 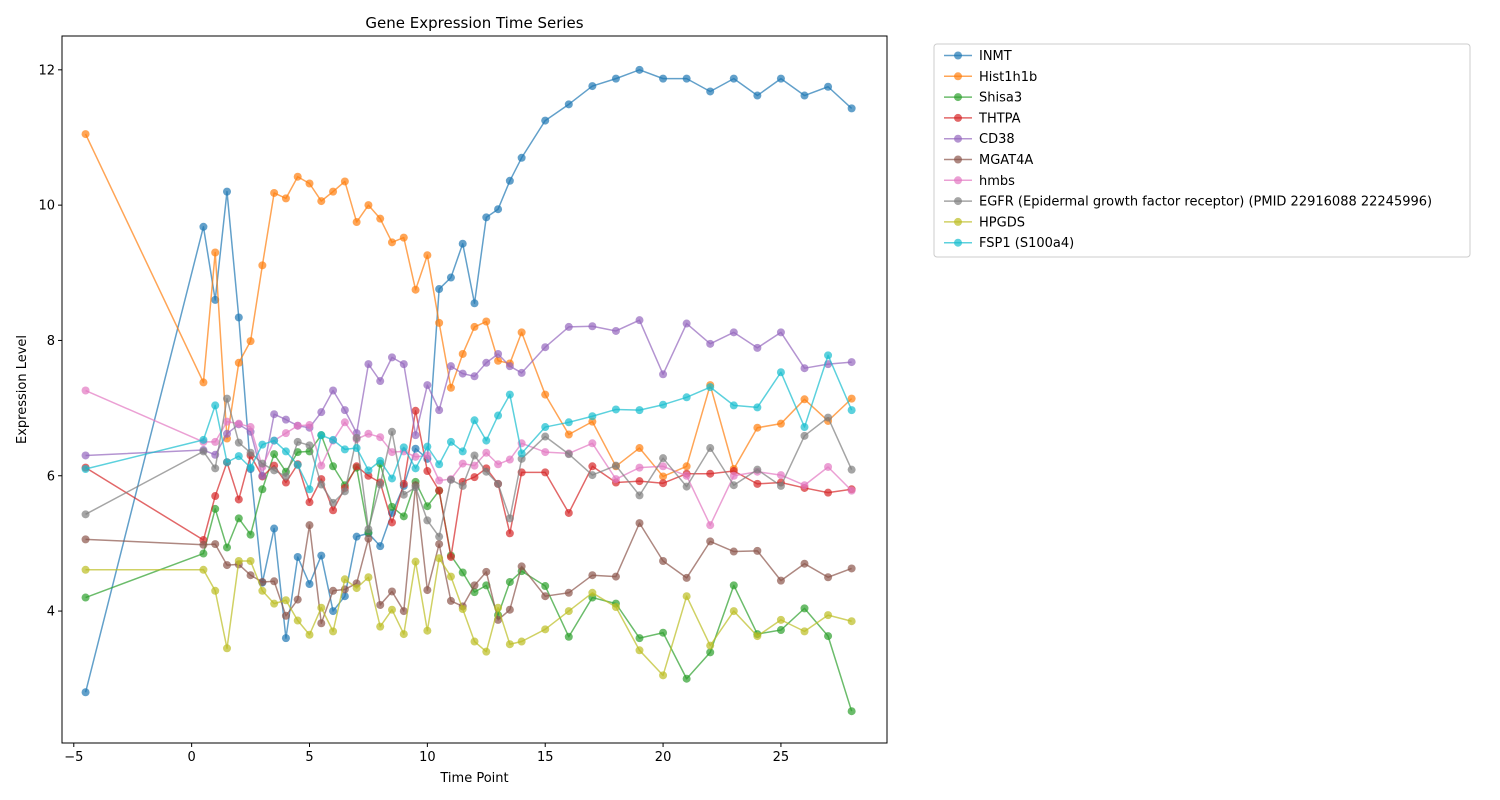 I want to click on chart-title: Gene Expression Time Series, so click(x=474, y=23).